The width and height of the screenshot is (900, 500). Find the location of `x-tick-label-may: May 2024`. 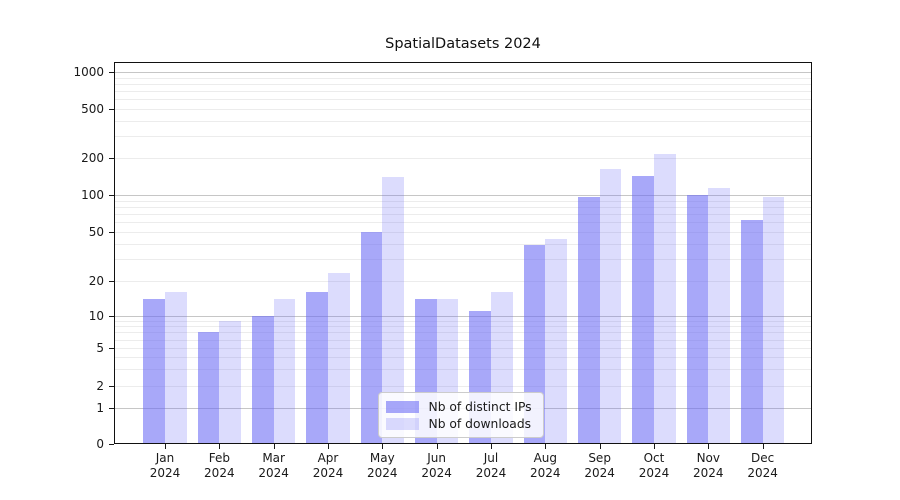

x-tick-label-may: May 2024 is located at coordinates (382, 466).